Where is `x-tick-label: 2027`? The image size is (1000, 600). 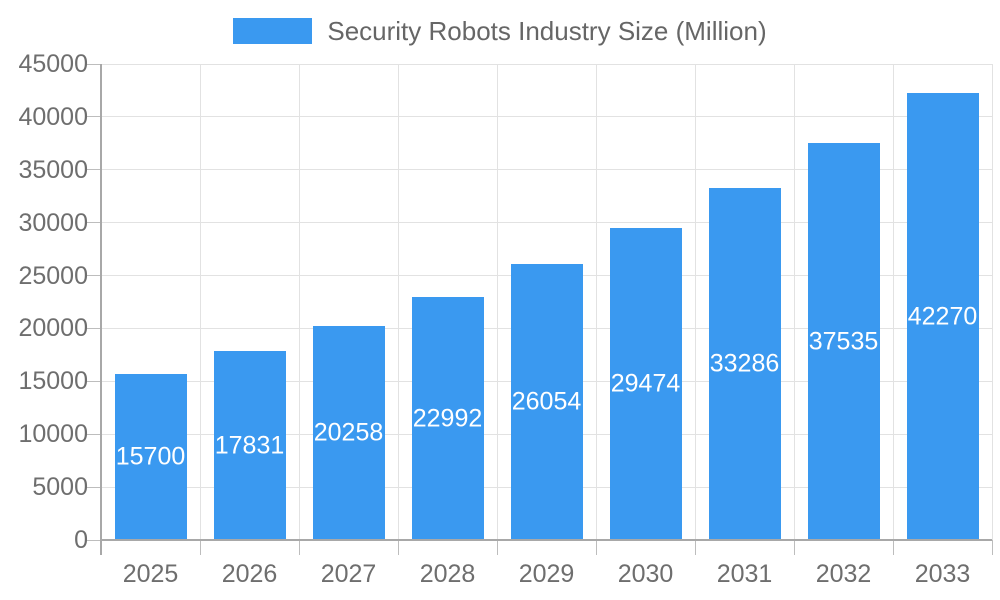
x-tick-label: 2027 is located at coordinates (348, 574).